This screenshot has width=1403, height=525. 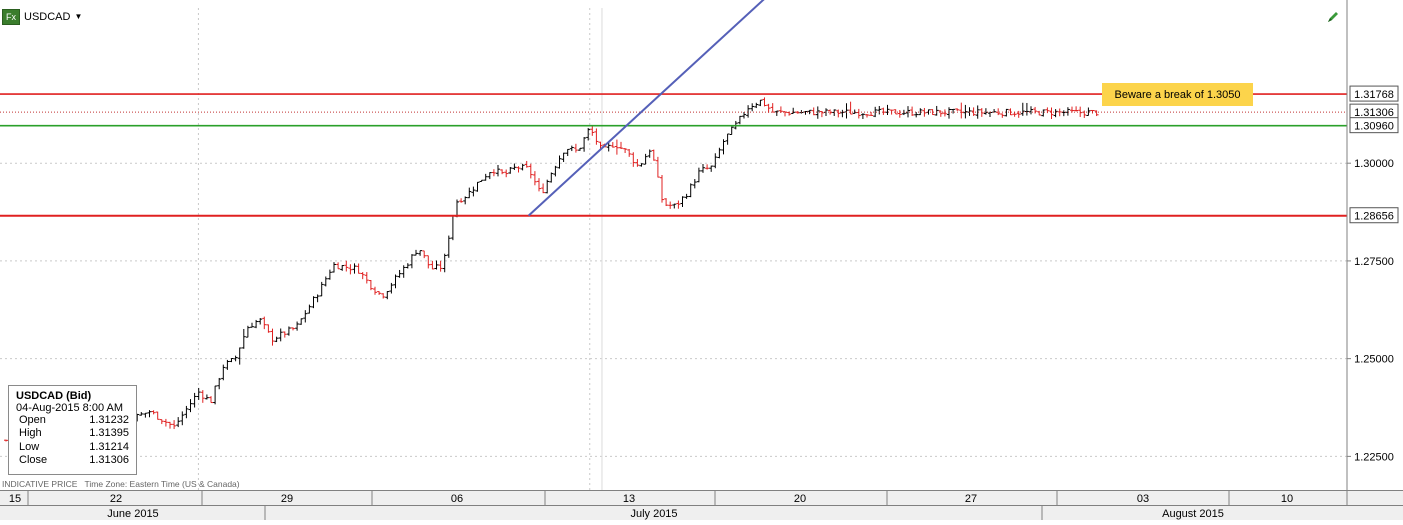 I want to click on timezone-label: Time Zone: Eastern Time (US & Canada), so click(x=162, y=484).